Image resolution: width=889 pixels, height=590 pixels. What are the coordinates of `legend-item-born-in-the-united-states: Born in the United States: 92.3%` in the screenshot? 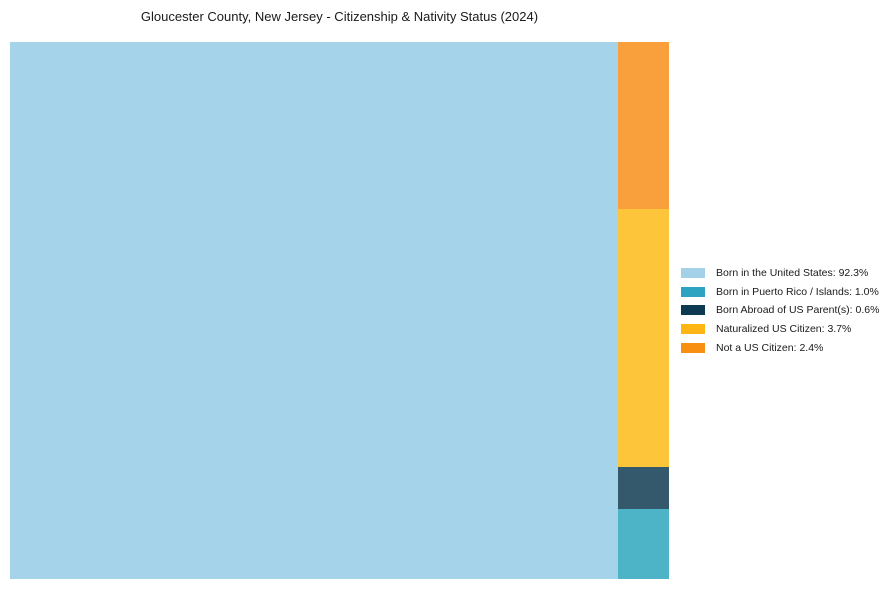 It's located at (780, 273).